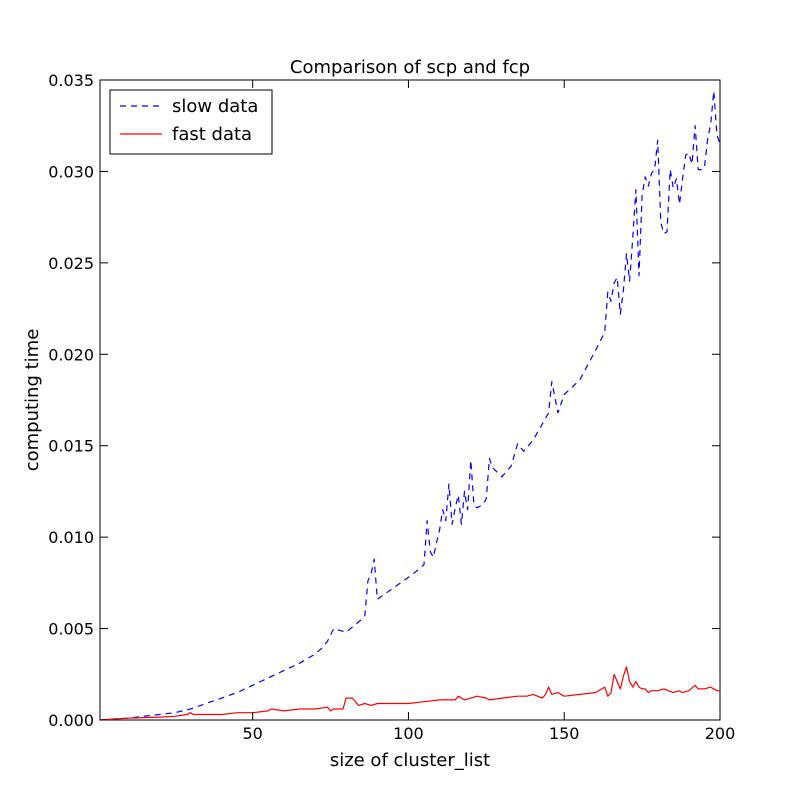 Image resolution: width=800 pixels, height=800 pixels. I want to click on y-tick-label: 0.020, so click(71, 354).